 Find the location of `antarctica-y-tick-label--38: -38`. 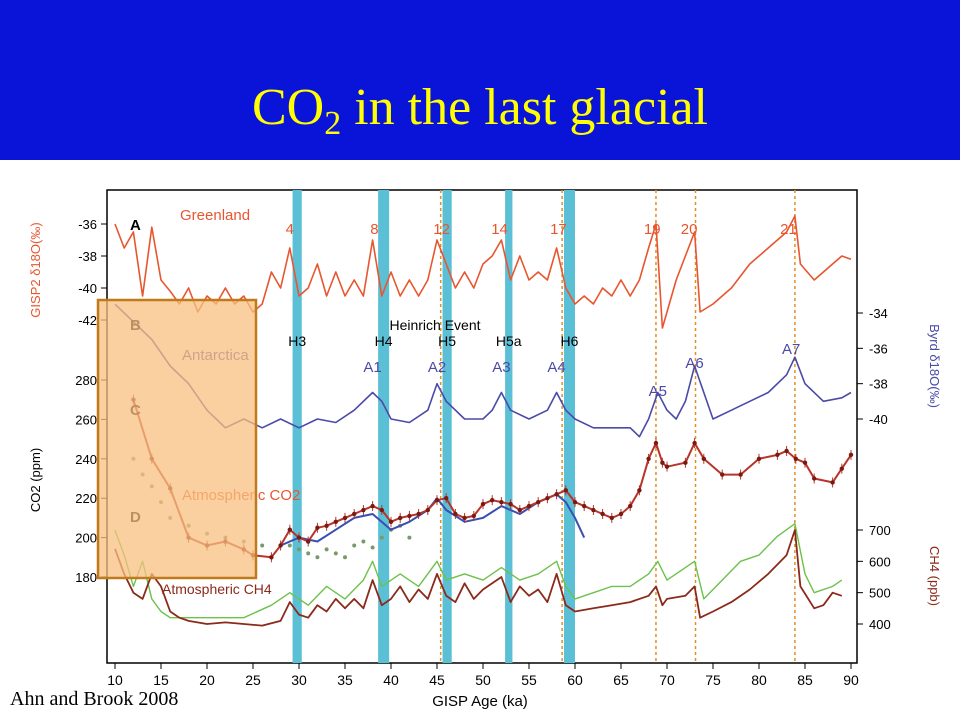

antarctica-y-tick-label--38: -38 is located at coordinates (878, 384).